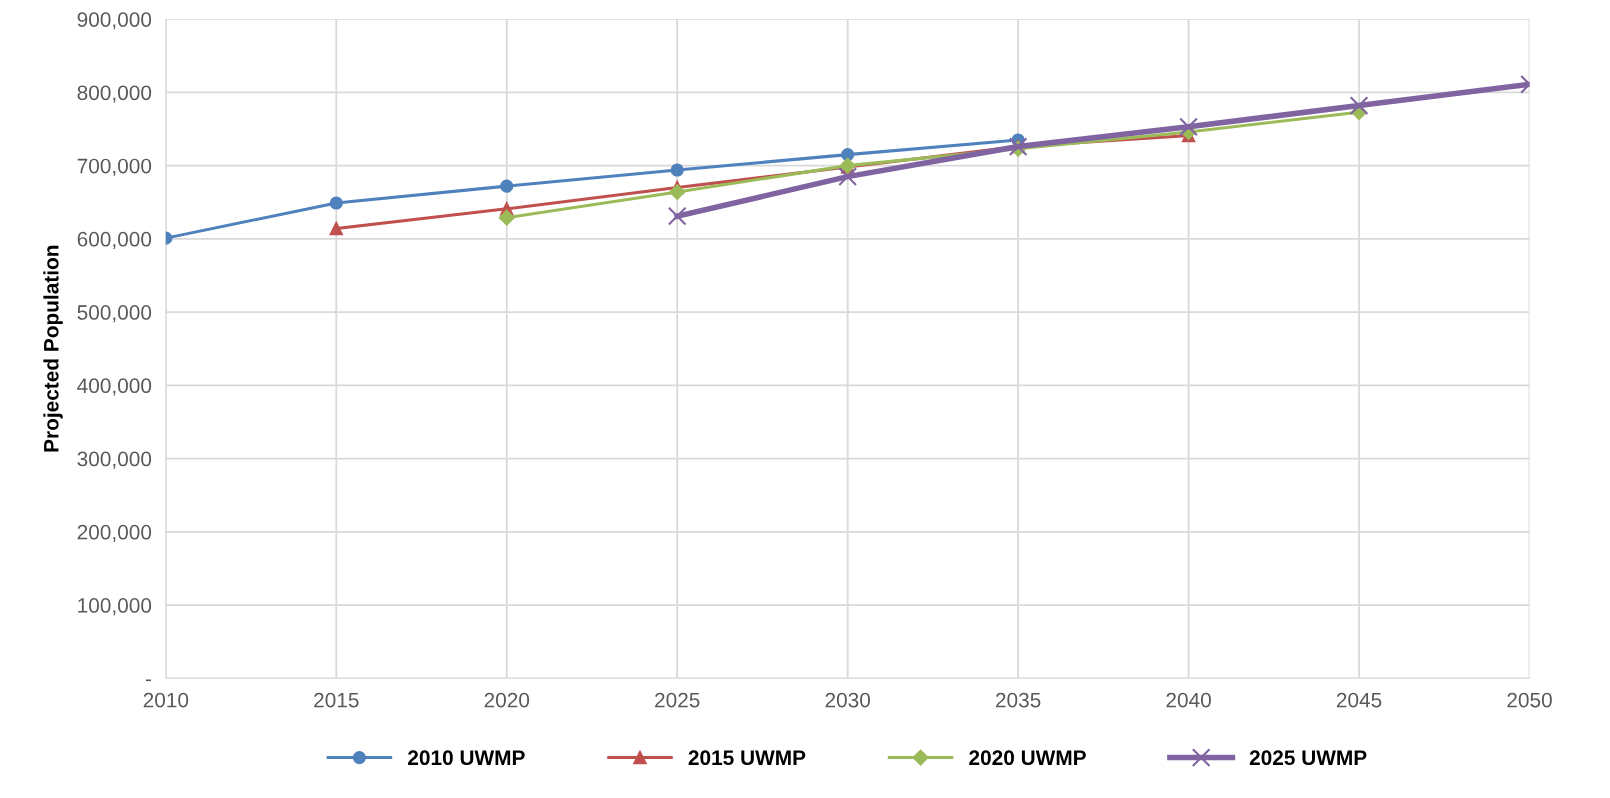 This screenshot has height=798, width=1610. I want to click on y-axis-title: Projected Population, so click(53, 348).